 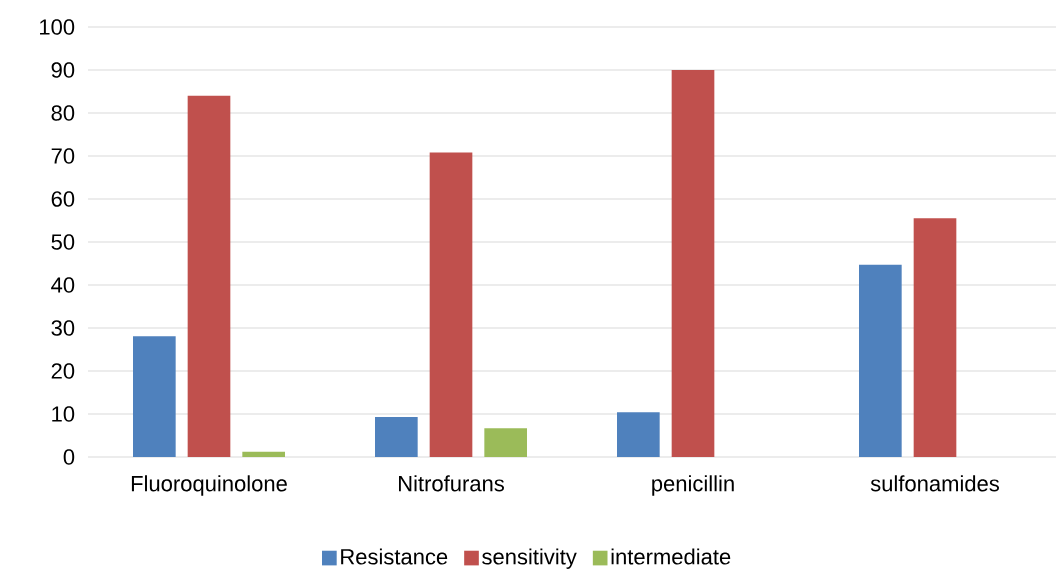 I want to click on y-tick-label: 0, so click(x=69, y=457).